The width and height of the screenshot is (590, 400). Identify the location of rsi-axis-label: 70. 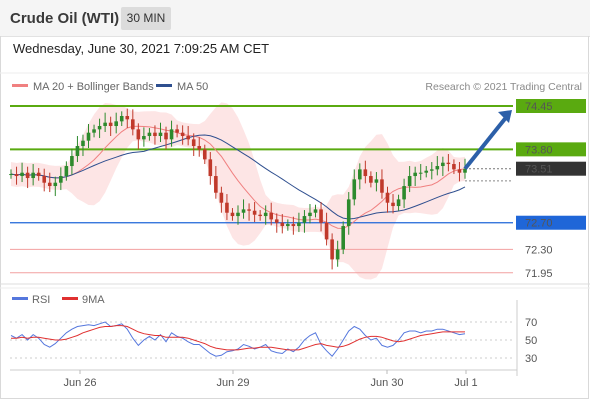
(531, 323).